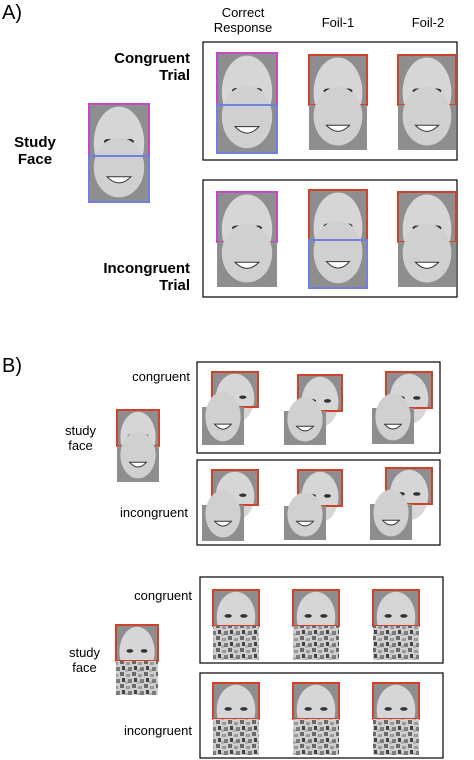 The height and width of the screenshot is (760, 474). Describe the element at coordinates (338, 22) in the screenshot. I see `column-header: Foil-1` at that location.